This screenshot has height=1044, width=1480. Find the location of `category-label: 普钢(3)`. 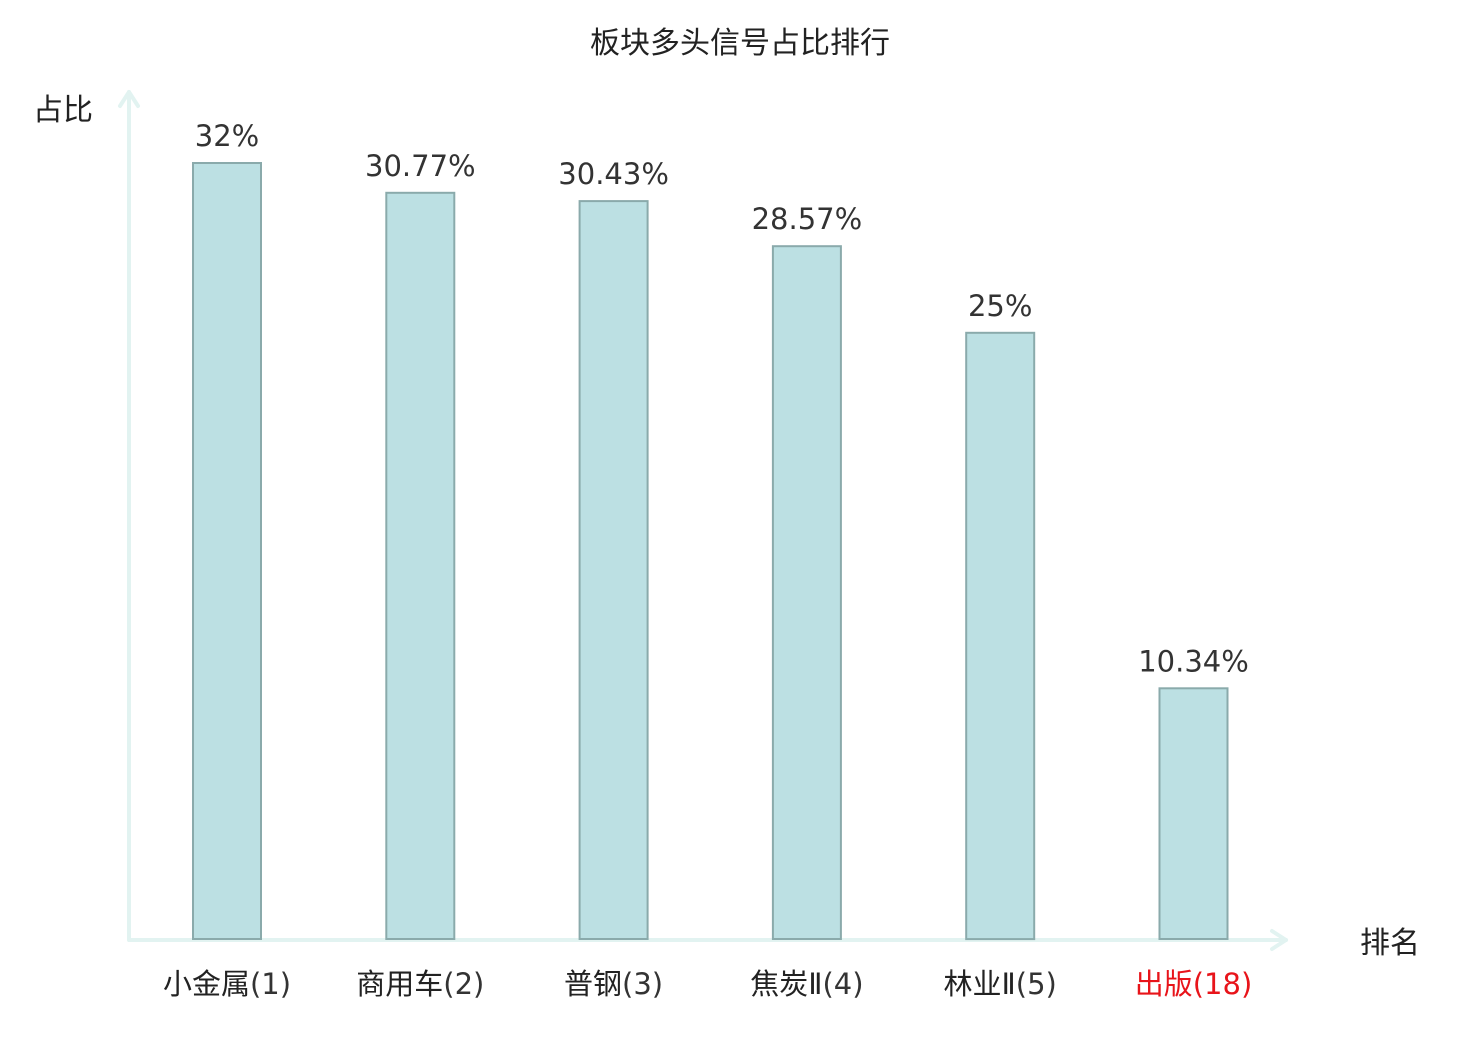

category-label: 普钢(3) is located at coordinates (613, 984).